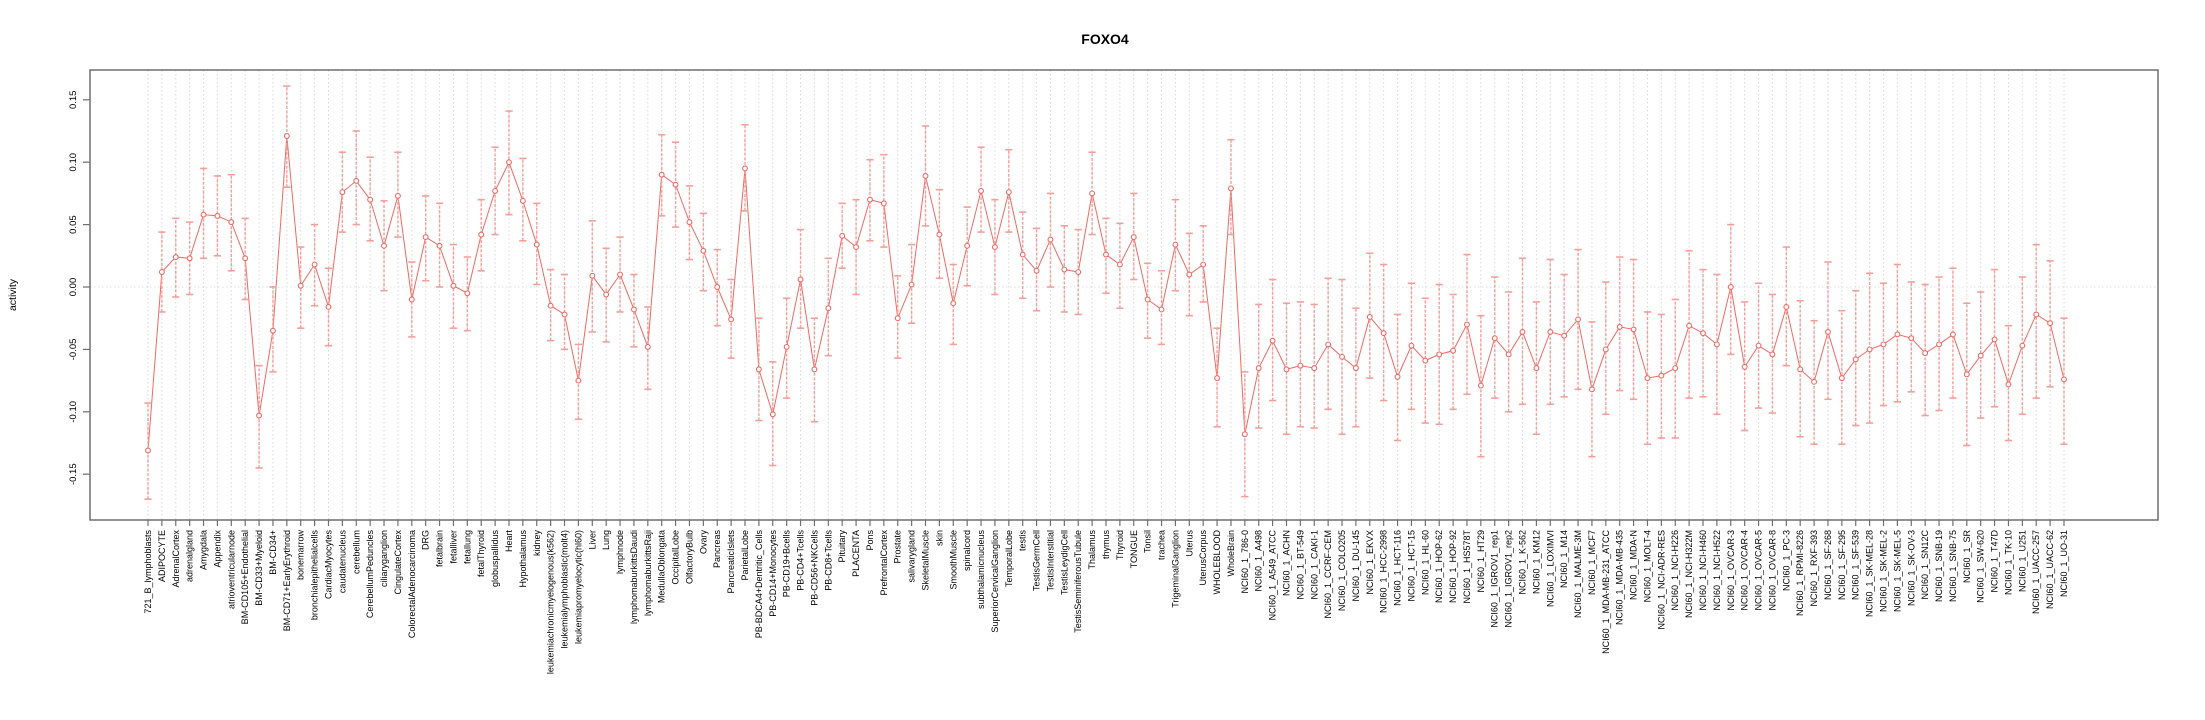  I want to click on x-tick-label: NCI60_1_HT29, so click(1481, 561).